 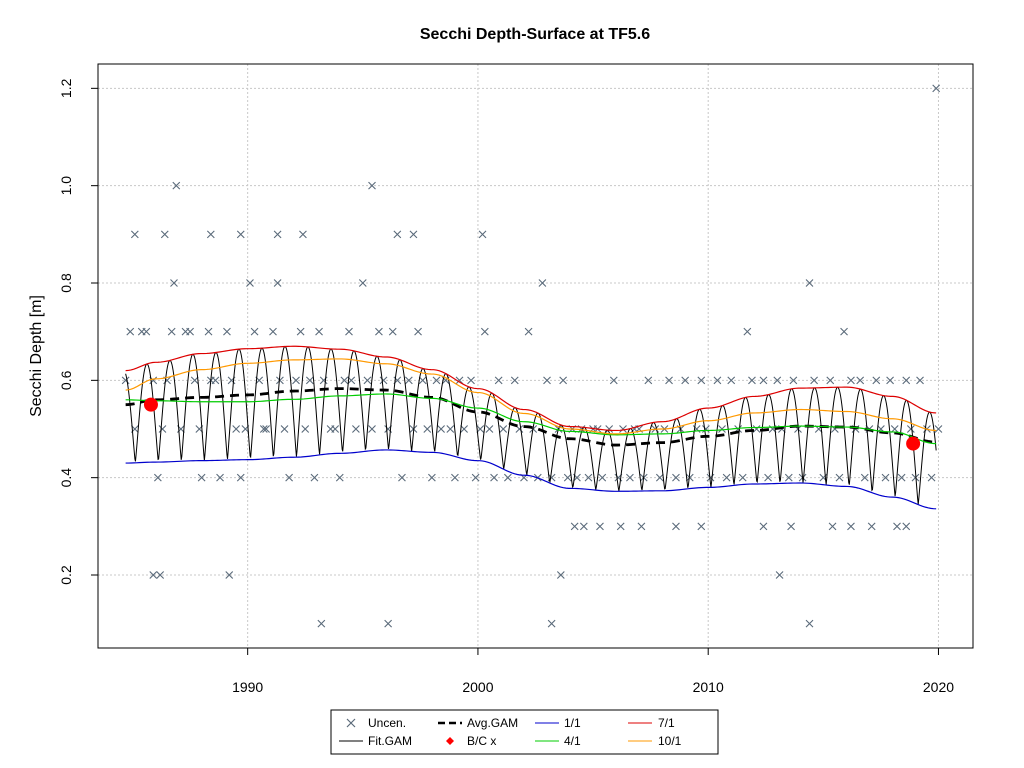 I want to click on legend-label-4-1: 4/1, so click(x=572, y=741).